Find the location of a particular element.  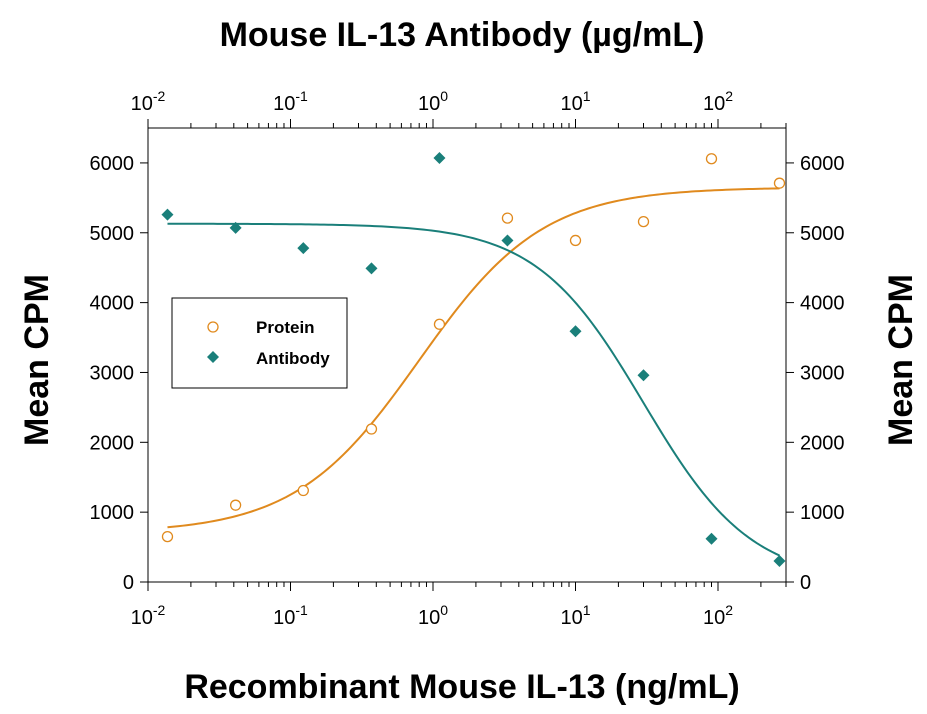

x-tick-label-top: 10¹ is located at coordinates (575, 101).